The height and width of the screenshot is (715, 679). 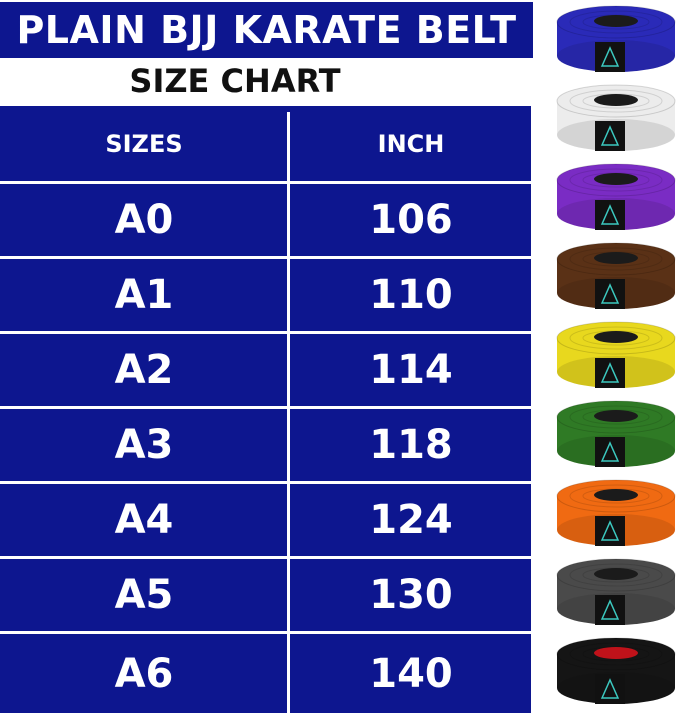 What do you see at coordinates (411, 520) in the screenshot?
I see `inch-cell: 124` at bounding box center [411, 520].